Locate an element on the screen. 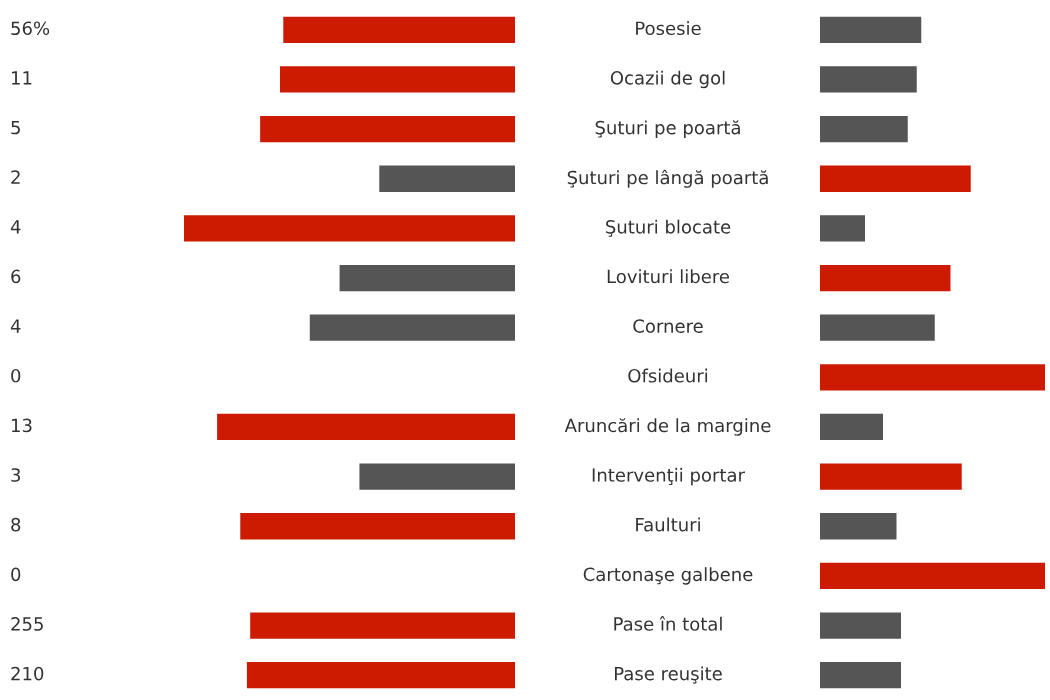  text: 255 is located at coordinates (27, 624).